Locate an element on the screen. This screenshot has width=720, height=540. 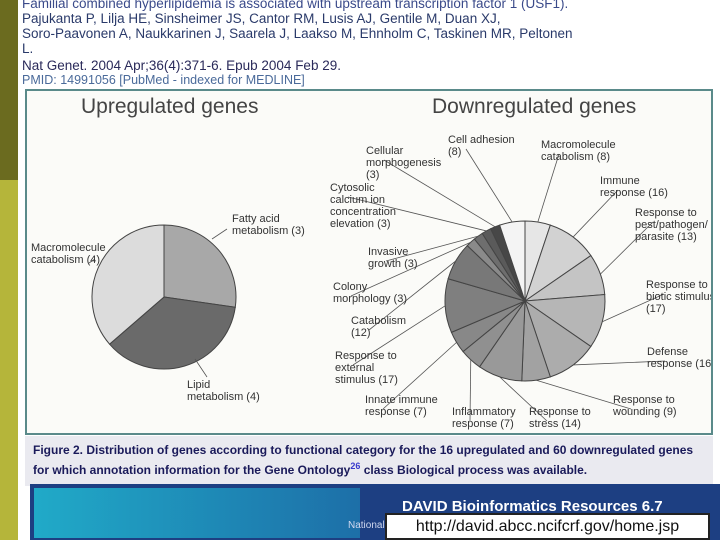
pie-label-response-to-stress: Response to stress (14) is located at coordinates (560, 418).